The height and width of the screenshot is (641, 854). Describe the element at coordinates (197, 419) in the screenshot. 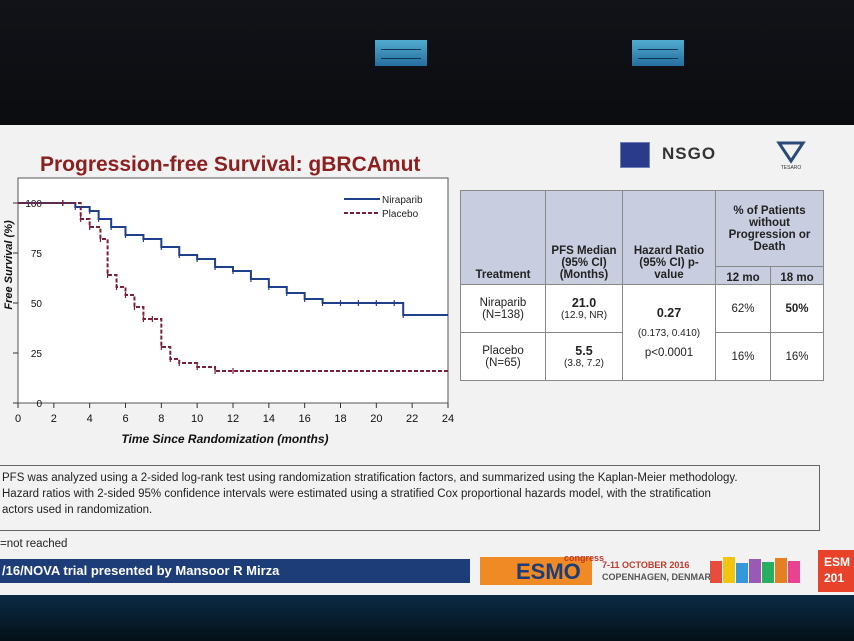

I see `x-tick-label: 10` at that location.